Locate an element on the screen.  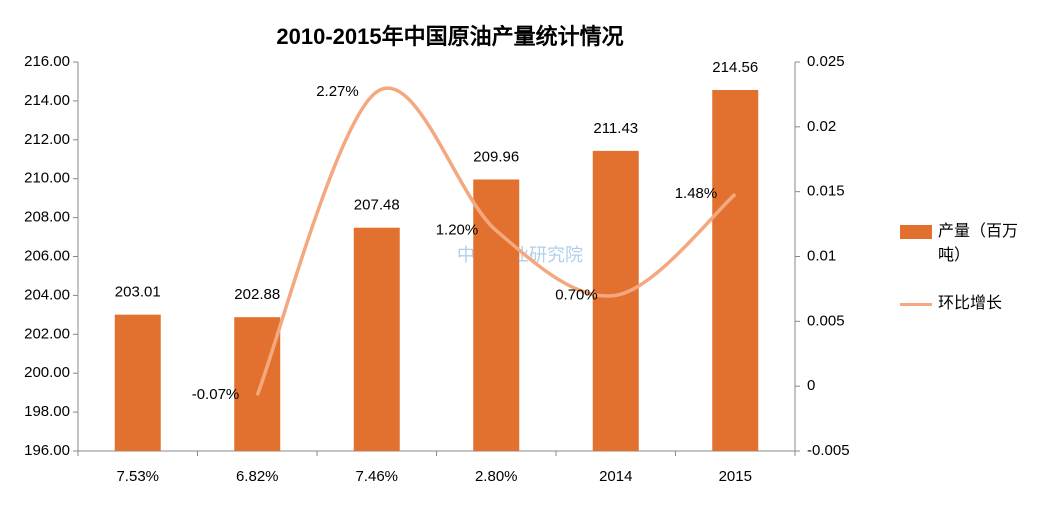
bar-value-label: 214.56 is located at coordinates (735, 67).